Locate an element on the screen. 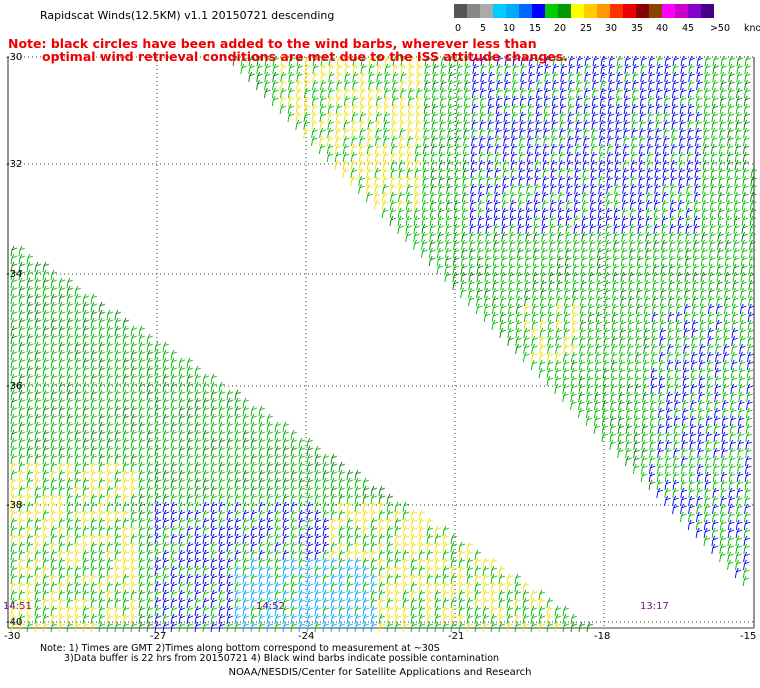 Image resolution: width=760 pixels, height=688 pixels. pass-time-3: 13:17 is located at coordinates (654, 606).